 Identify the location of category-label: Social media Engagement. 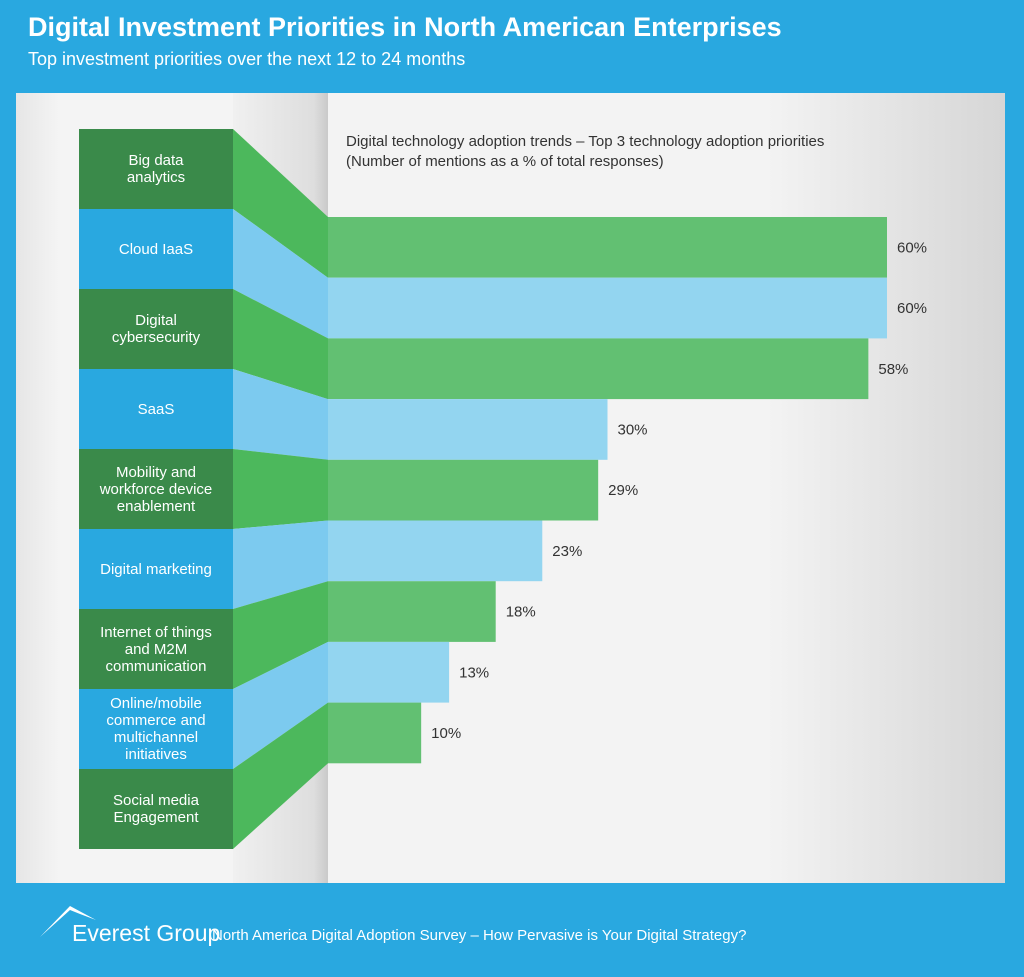
(156, 809).